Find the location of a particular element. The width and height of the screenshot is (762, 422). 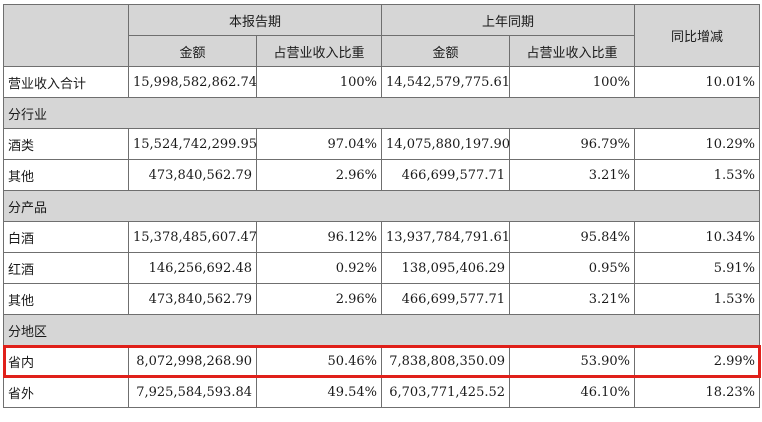

header-current-amount: 金额 is located at coordinates (192, 51).